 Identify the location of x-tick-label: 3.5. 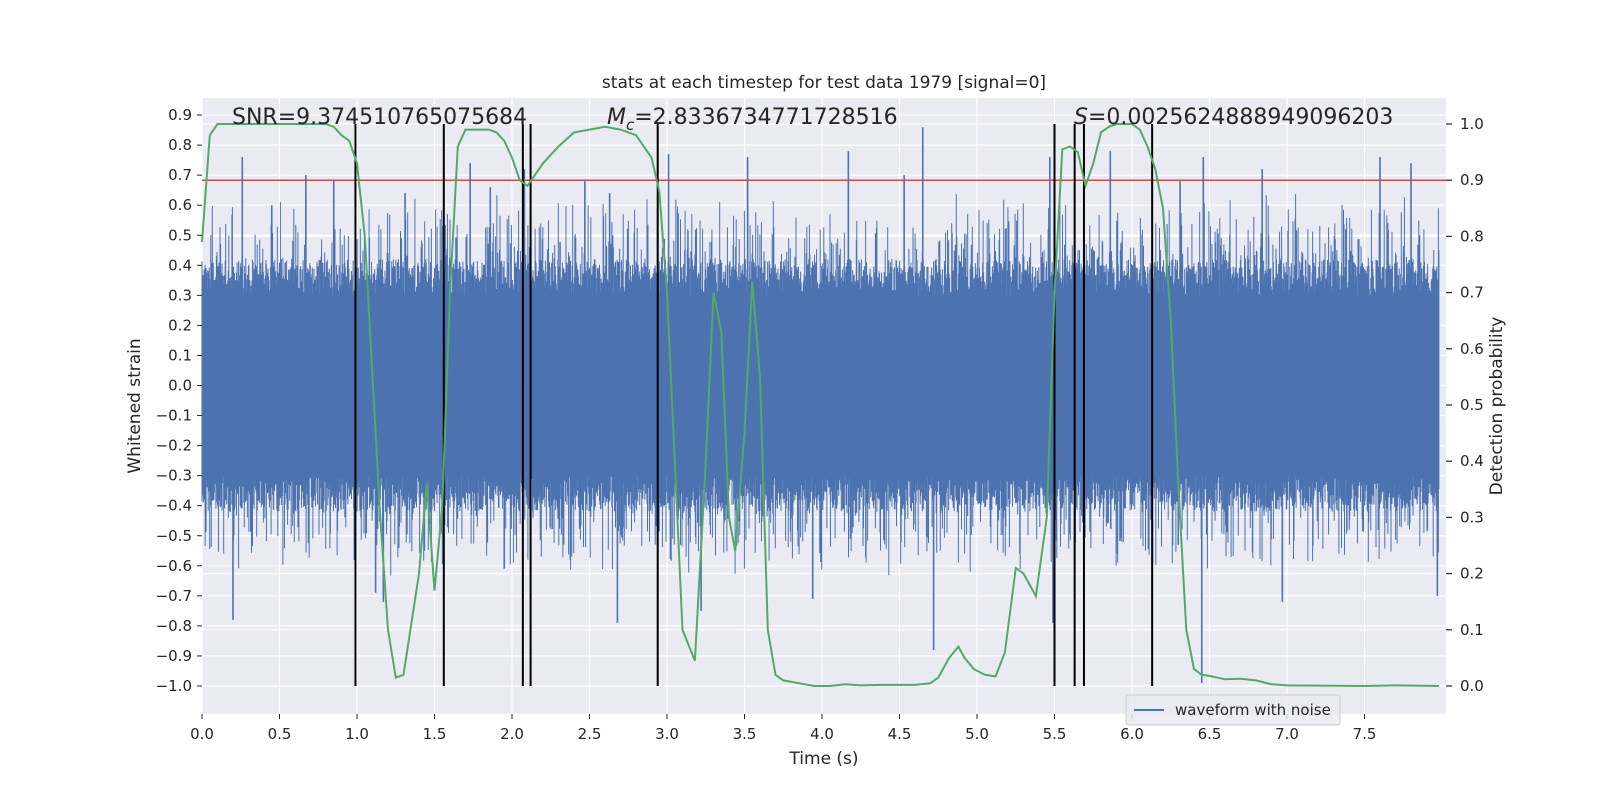
(745, 734).